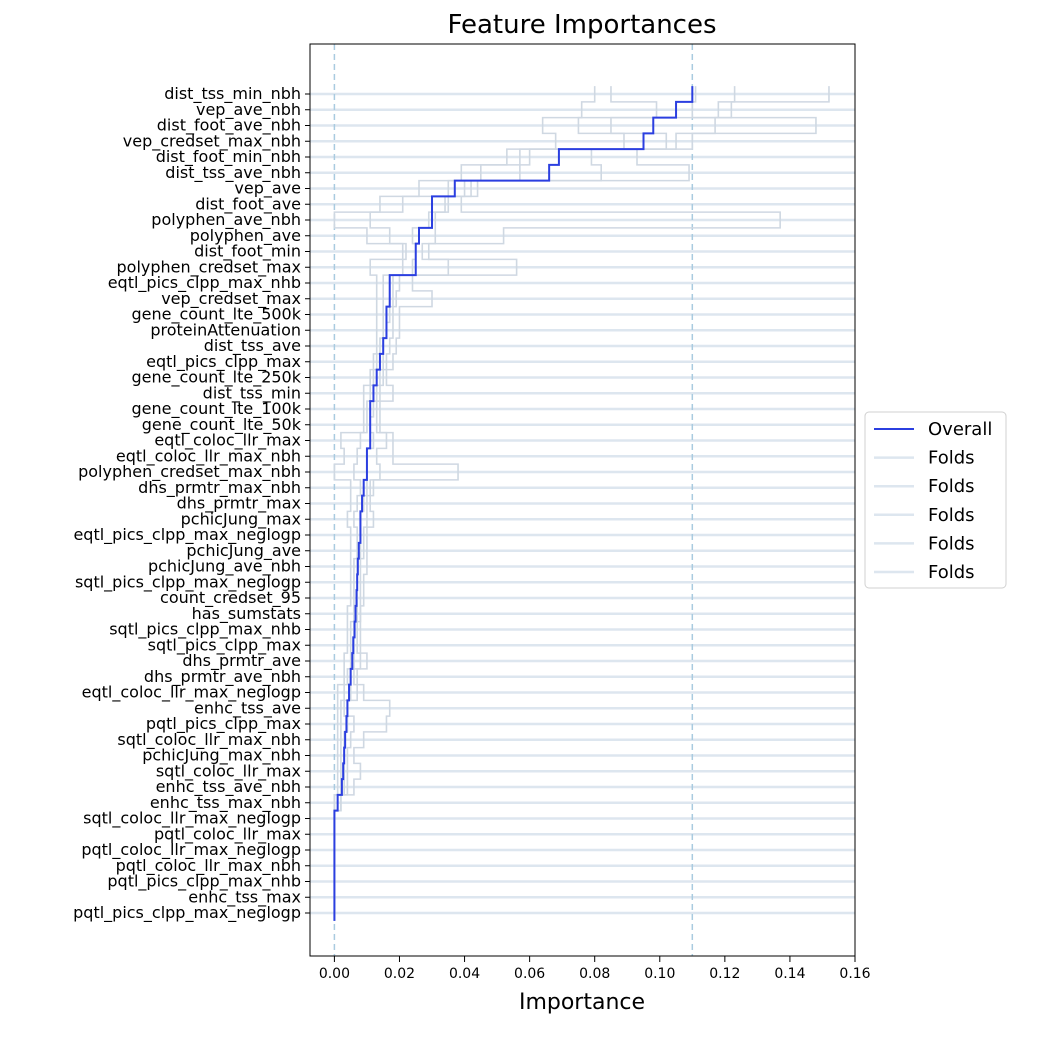 The image size is (1037, 1054). Describe the element at coordinates (960, 429) in the screenshot. I see `legend-overall-label: Overall` at that location.